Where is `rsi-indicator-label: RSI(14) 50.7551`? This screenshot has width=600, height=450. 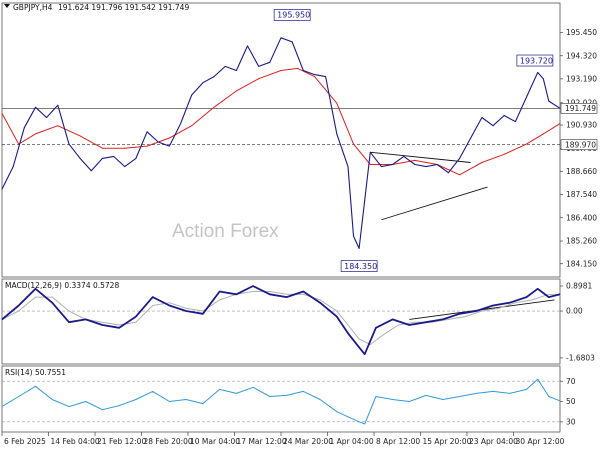
rsi-indicator-label: RSI(14) 50.7551 is located at coordinates (35, 372).